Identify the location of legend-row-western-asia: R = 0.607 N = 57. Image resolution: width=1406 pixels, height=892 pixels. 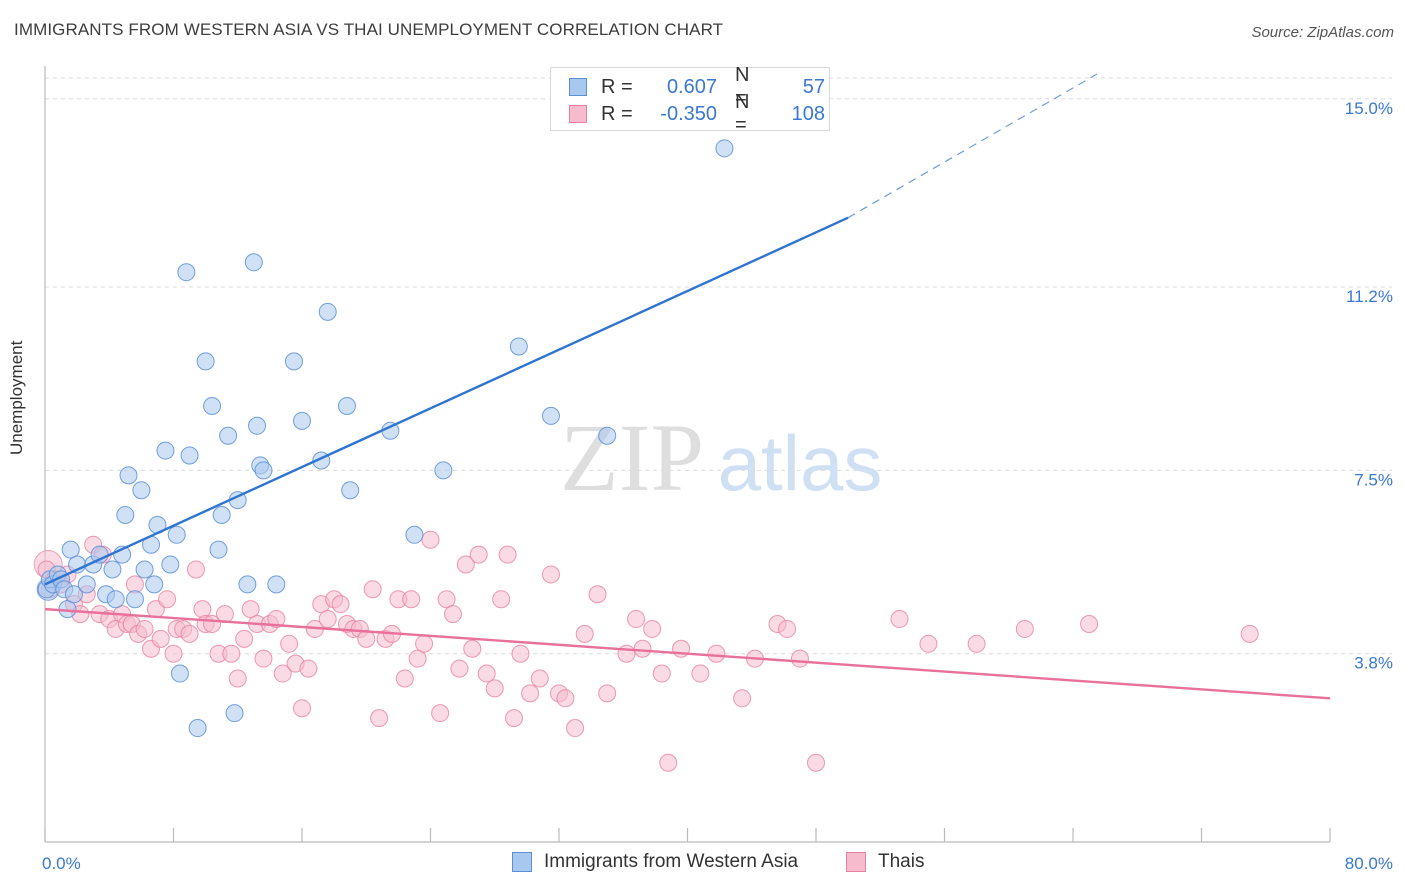
(697, 86).